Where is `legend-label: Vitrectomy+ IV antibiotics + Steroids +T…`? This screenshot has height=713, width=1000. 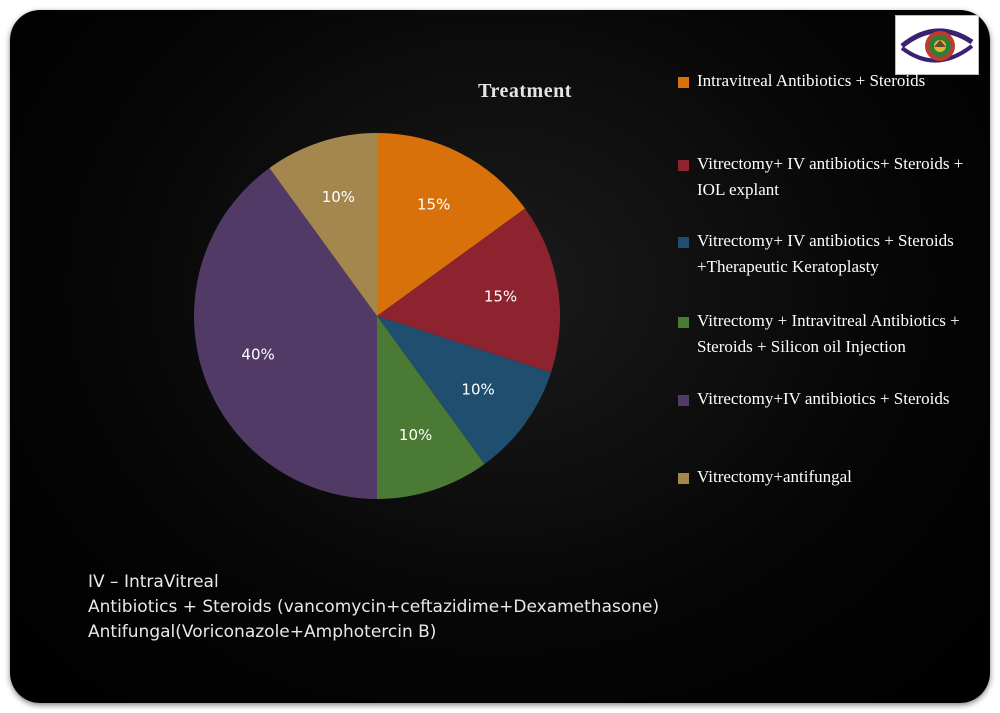 legend-label: Vitrectomy+ IV antibiotics + Steroids +T… is located at coordinates (825, 253).